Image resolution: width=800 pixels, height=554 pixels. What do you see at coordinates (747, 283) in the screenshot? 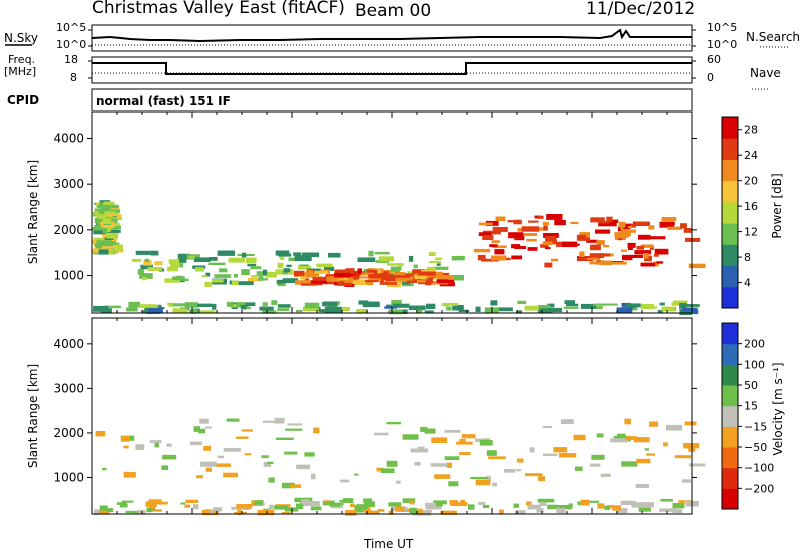
I see `colorbar-tick-label: 4` at bounding box center [747, 283].